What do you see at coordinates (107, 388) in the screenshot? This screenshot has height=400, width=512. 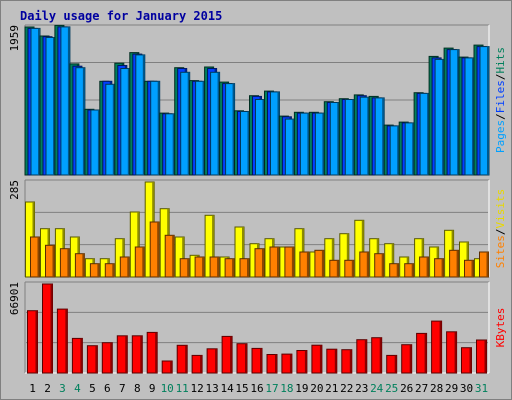 I see `x-tick-label: 6` at bounding box center [107, 388].